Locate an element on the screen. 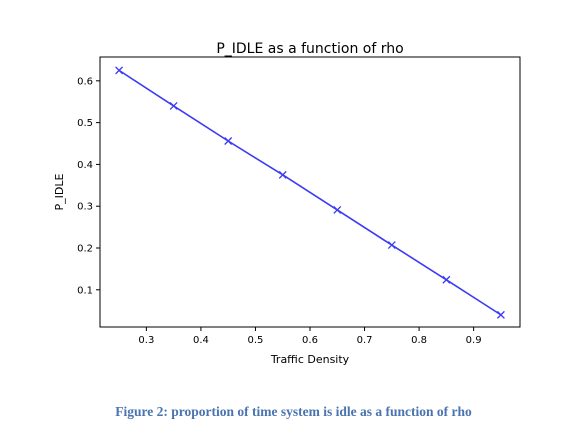 The height and width of the screenshot is (435, 587). x-tick-label: 0.9 is located at coordinates (474, 340).